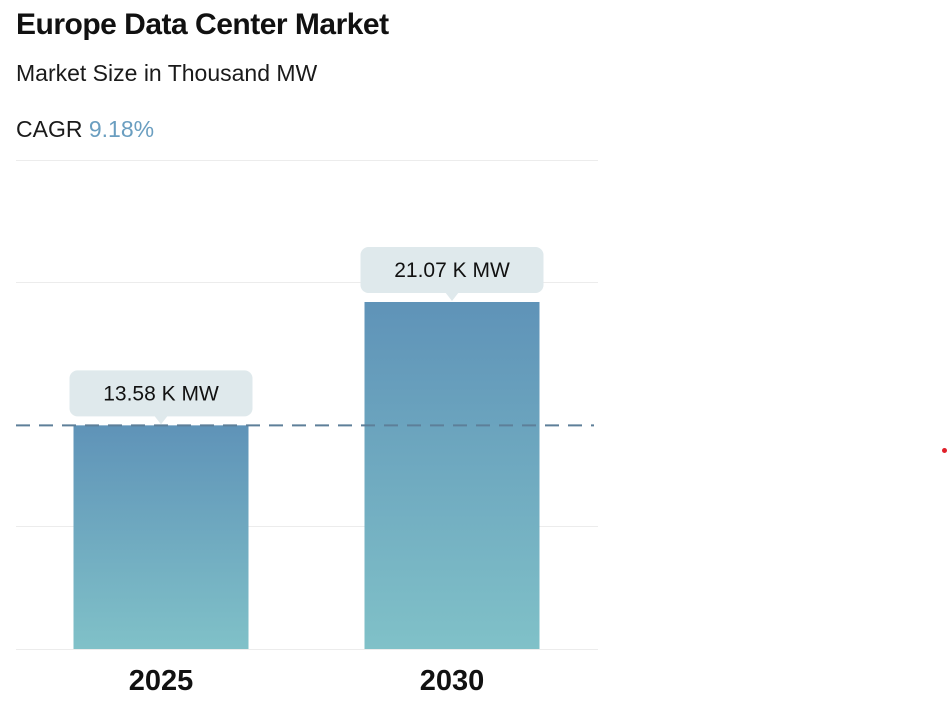 The height and width of the screenshot is (718, 950). Describe the element at coordinates (85, 129) in the screenshot. I see `cagr-row: CAGR 9.18%` at that location.